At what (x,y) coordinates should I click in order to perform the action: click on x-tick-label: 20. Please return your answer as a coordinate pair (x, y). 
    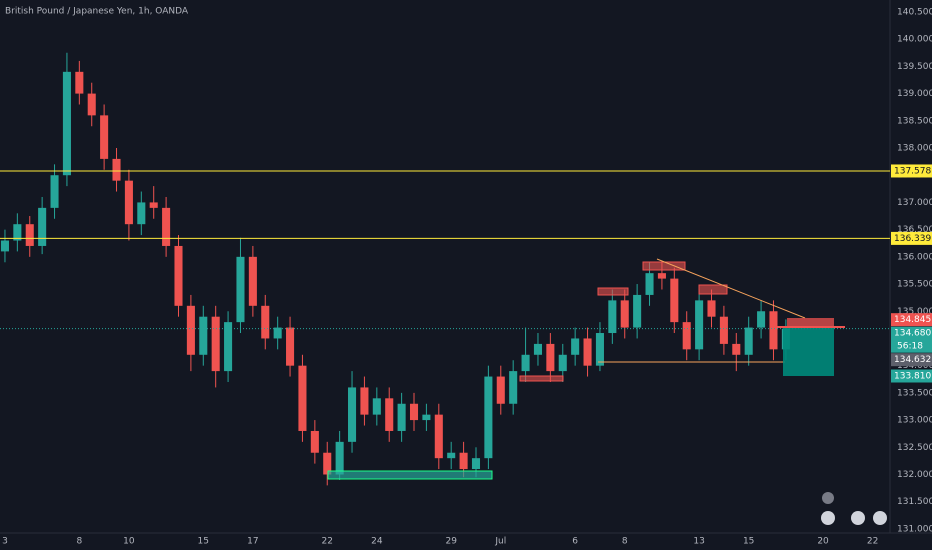
    Looking at the image, I should click on (823, 542).